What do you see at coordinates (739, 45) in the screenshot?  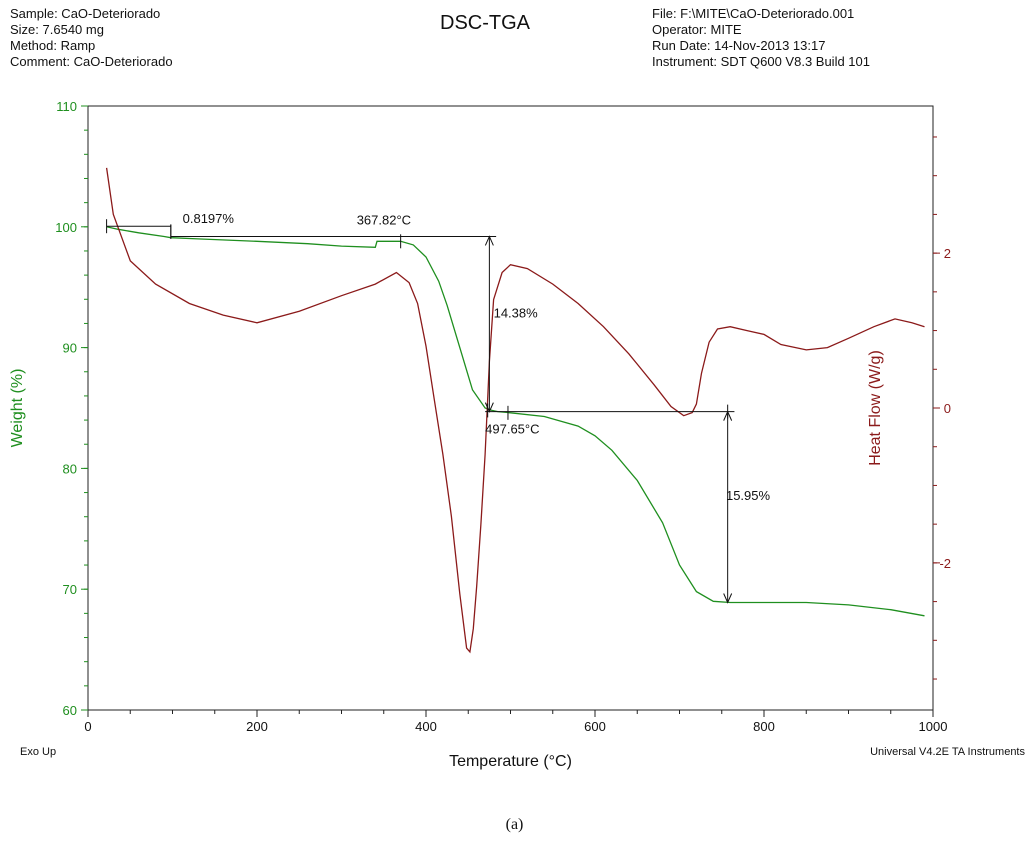 I see `run-date: Run Date: 14-Nov-2013 13:17` at bounding box center [739, 45].